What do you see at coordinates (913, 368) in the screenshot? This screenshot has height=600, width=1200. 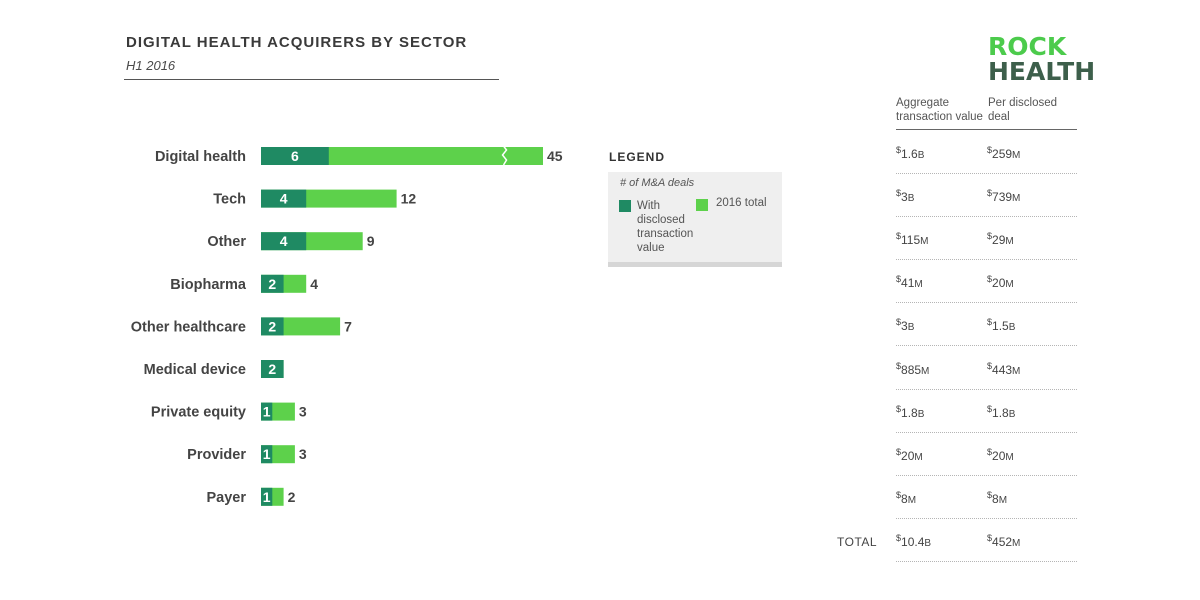 I see `aggregate-value-cell: $885M` at bounding box center [913, 368].